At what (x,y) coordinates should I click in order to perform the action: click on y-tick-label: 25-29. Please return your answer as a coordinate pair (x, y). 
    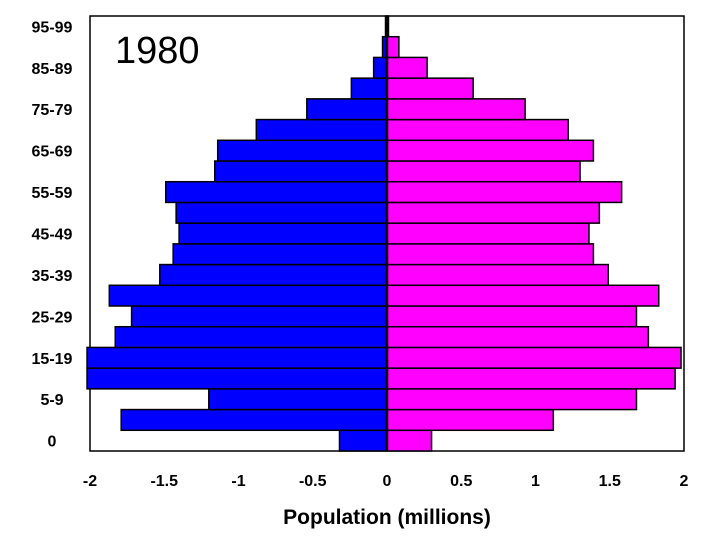
    Looking at the image, I should click on (52, 317).